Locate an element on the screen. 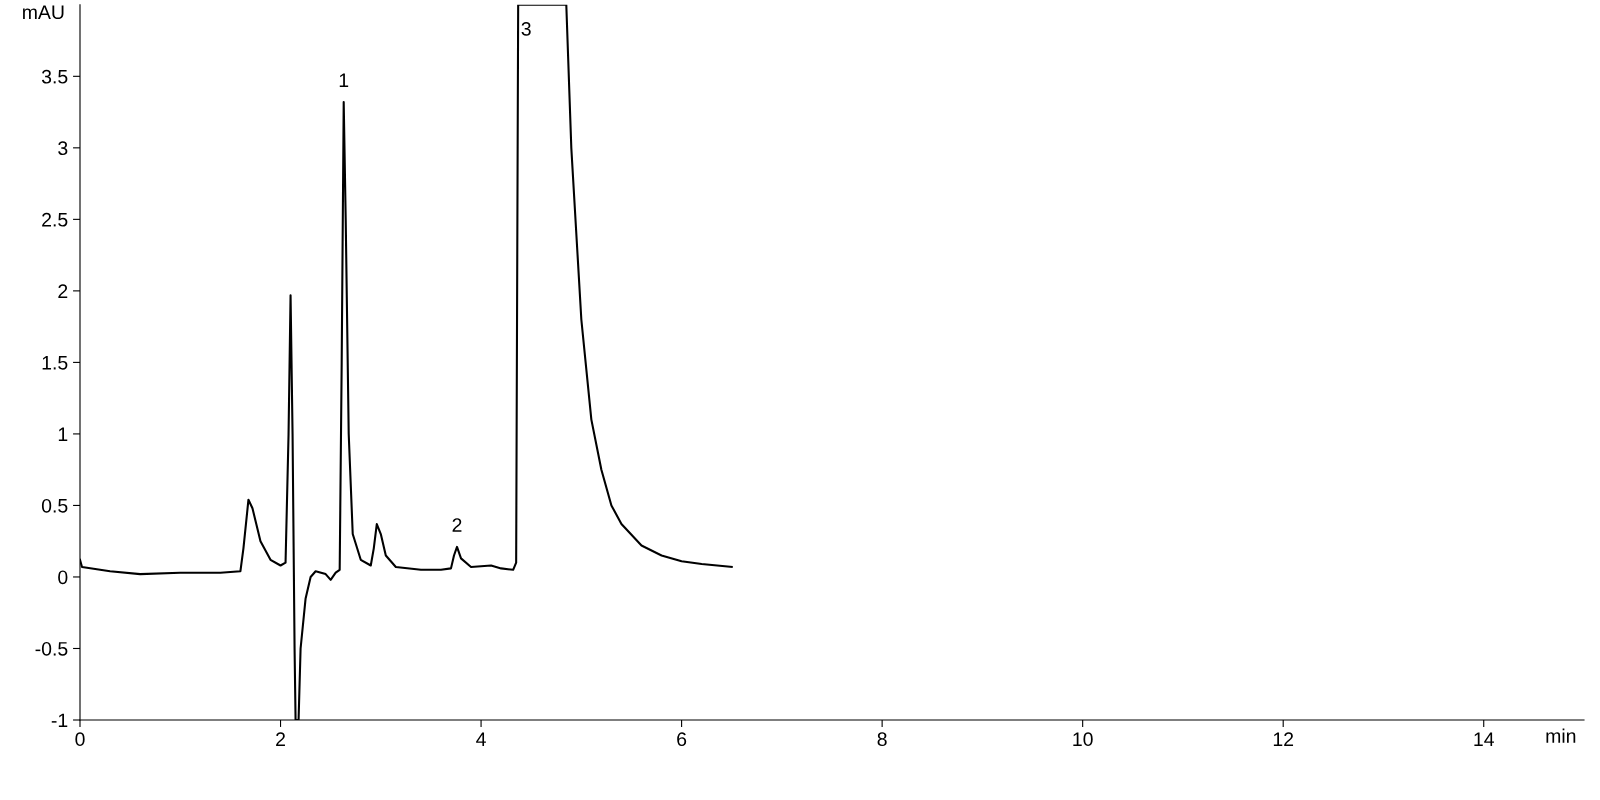 The image size is (1600, 800). x-tick-label: 12 is located at coordinates (1283, 739).